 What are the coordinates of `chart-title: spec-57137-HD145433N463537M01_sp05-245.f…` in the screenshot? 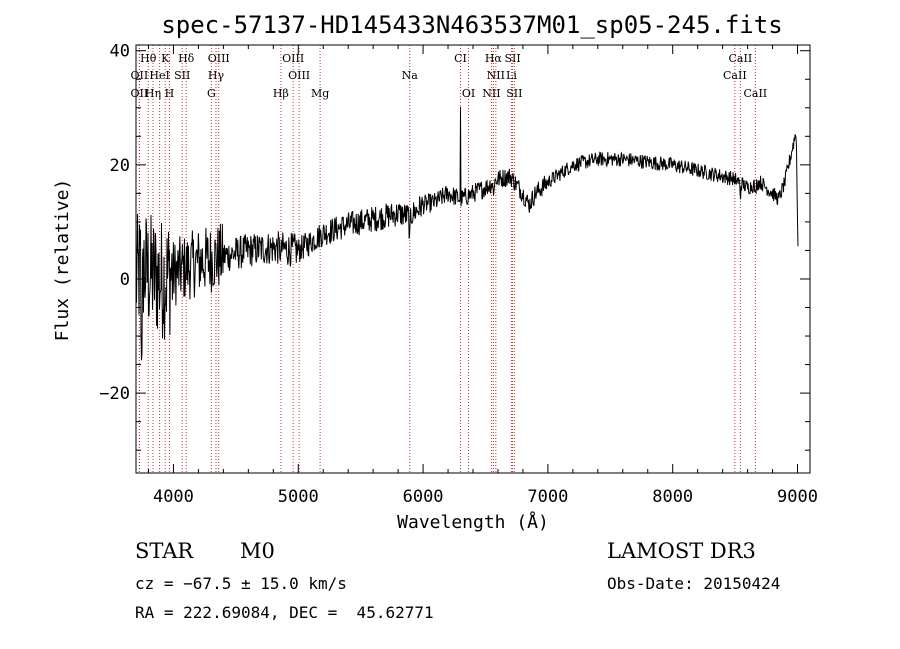 It's located at (471, 25).